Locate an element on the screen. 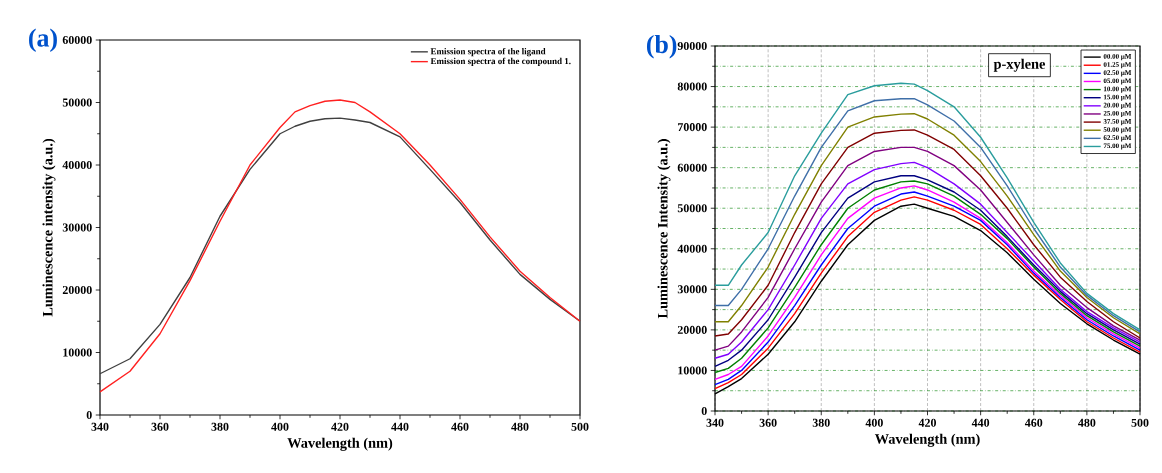 This screenshot has width=1162, height=473. y-axis-title: Luminescence intensity (a.u.) is located at coordinates (49, 227).